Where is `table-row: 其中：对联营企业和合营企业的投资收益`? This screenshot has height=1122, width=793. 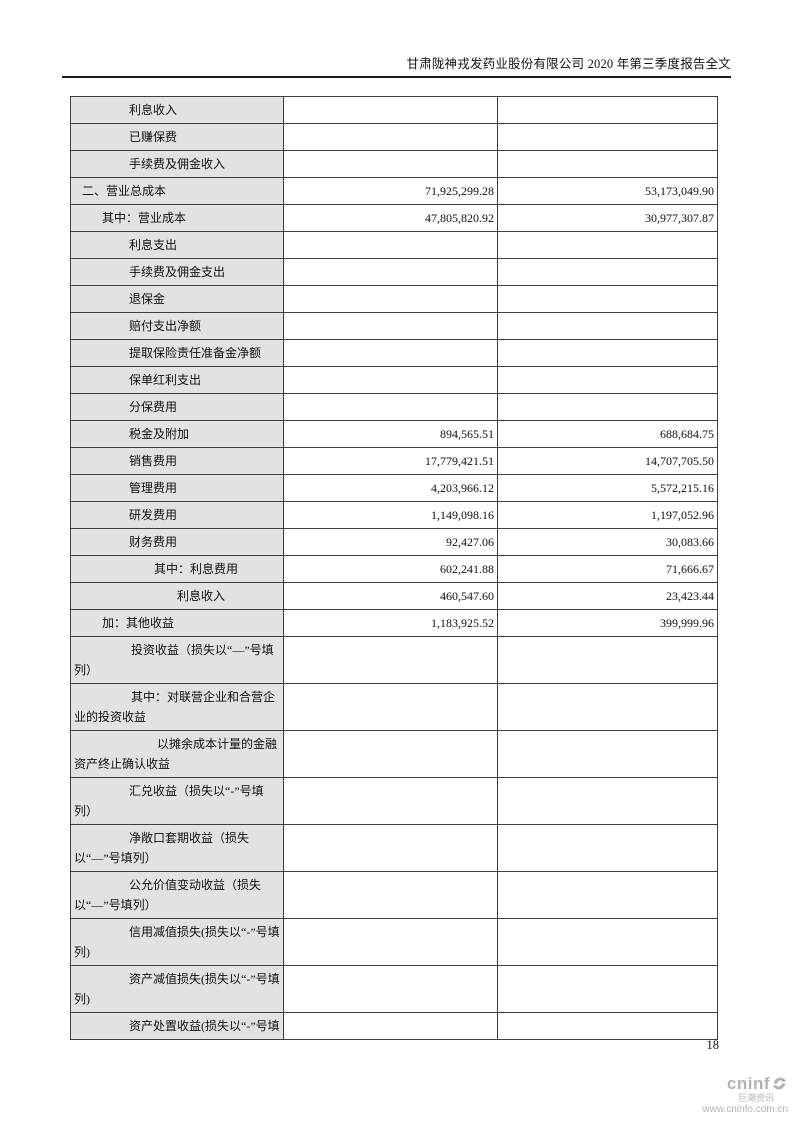 table-row: 其中：对联营企业和合营企业的投资收益 is located at coordinates (394, 707).